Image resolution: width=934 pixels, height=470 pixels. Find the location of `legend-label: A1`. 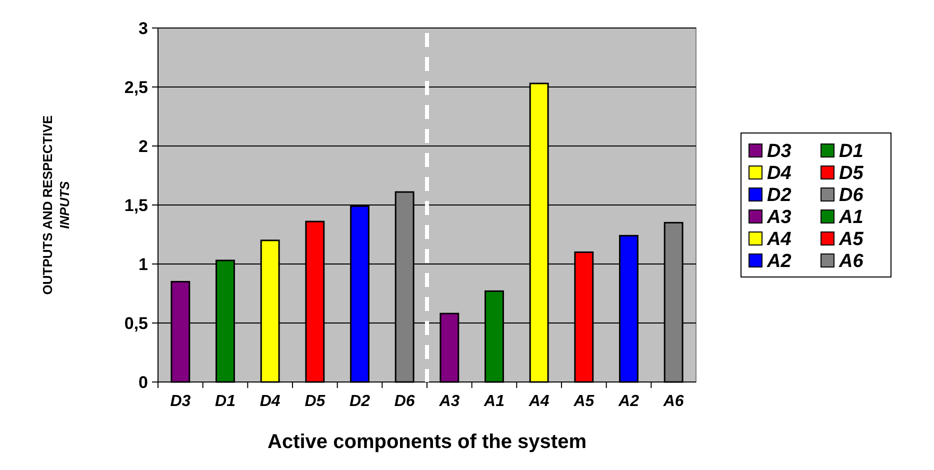

legend-label: A1 is located at coordinates (851, 217).